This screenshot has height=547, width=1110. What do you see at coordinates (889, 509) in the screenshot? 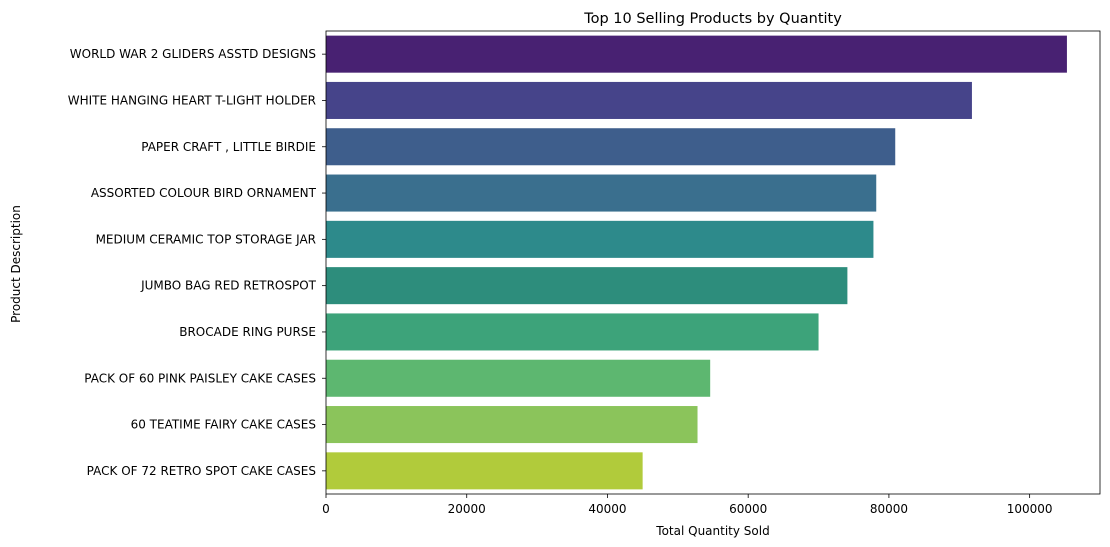
I see `x-tick-label: 80000` at bounding box center [889, 509].